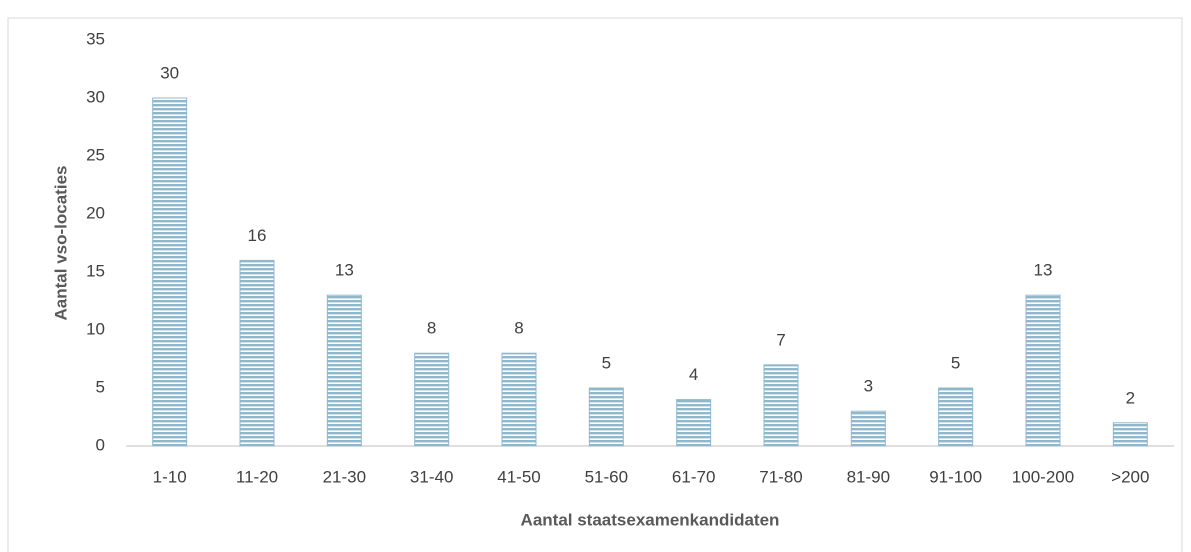  I want to click on data-label: 30, so click(169, 72).